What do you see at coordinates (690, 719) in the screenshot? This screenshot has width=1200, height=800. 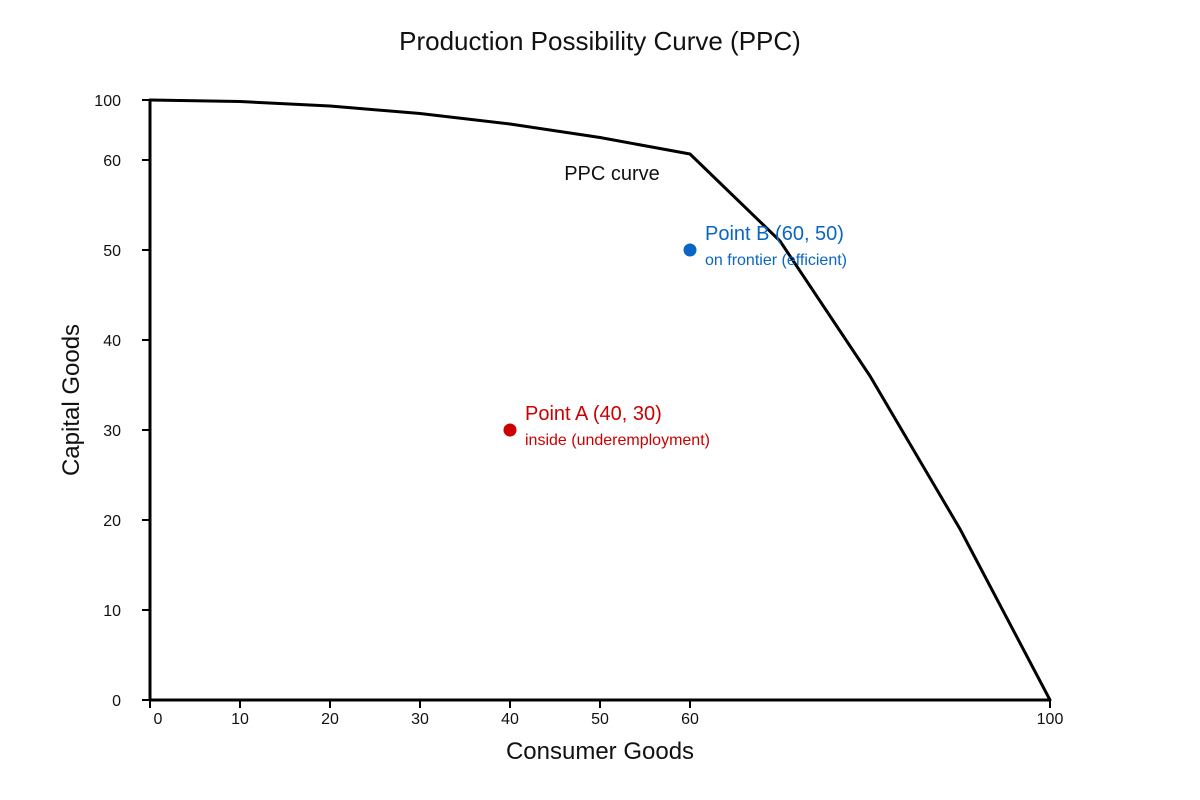 I see `x-tick-label: 60` at bounding box center [690, 719].